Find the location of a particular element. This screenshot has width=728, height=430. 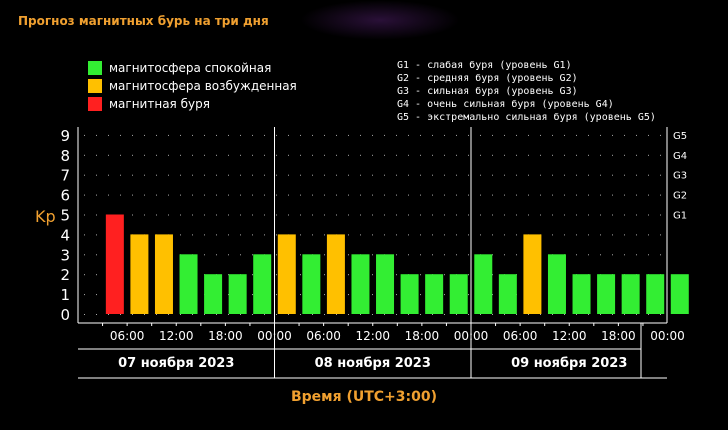

y-tick-label: 4 is located at coordinates (65, 235).